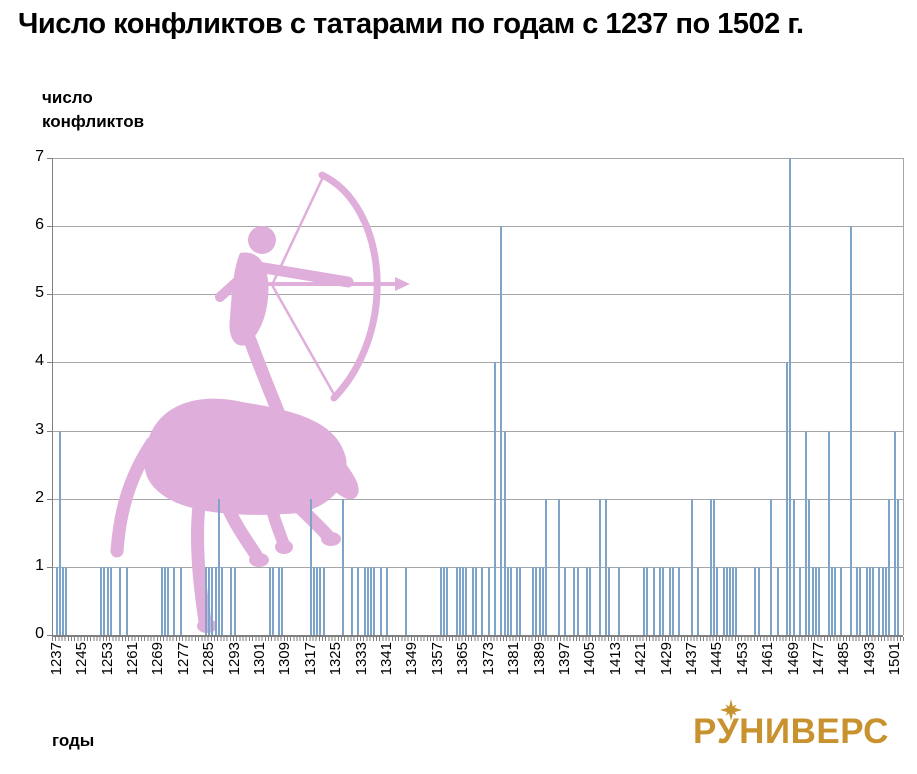 The width and height of the screenshot is (917, 774). I want to click on logo-text-part3: НИВЕРС, so click(814, 731).